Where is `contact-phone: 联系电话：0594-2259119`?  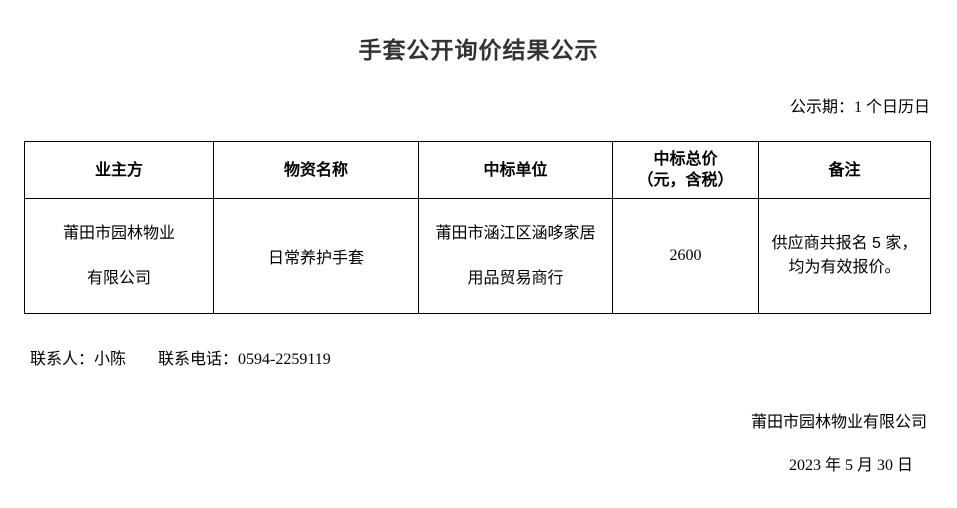
contact-phone: 联系电话：0594-2259119 is located at coordinates (244, 359).